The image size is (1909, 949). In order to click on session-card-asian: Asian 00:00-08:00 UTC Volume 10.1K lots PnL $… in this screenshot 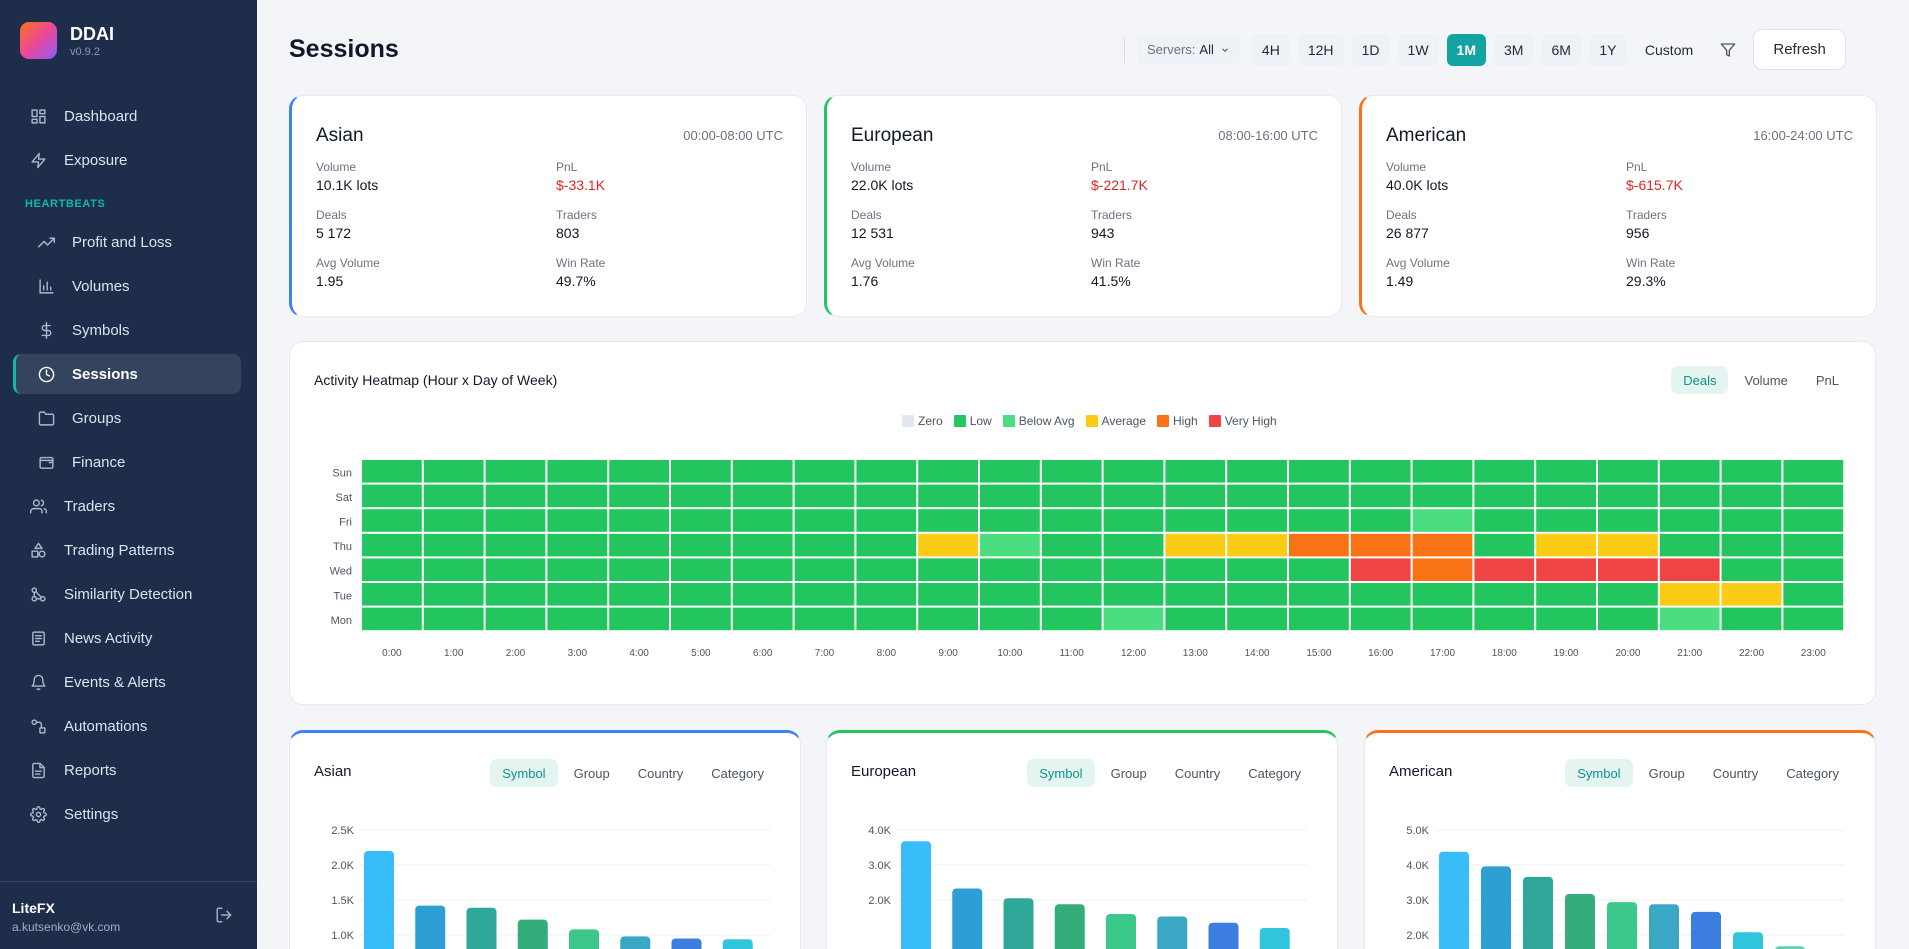, I will do `click(548, 206)`.